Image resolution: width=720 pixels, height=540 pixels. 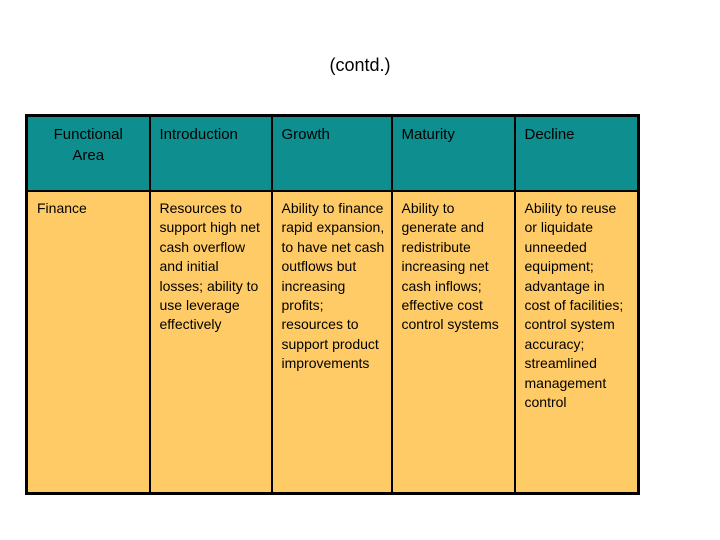 I want to click on column-header-growth: Growth, so click(x=331, y=153).